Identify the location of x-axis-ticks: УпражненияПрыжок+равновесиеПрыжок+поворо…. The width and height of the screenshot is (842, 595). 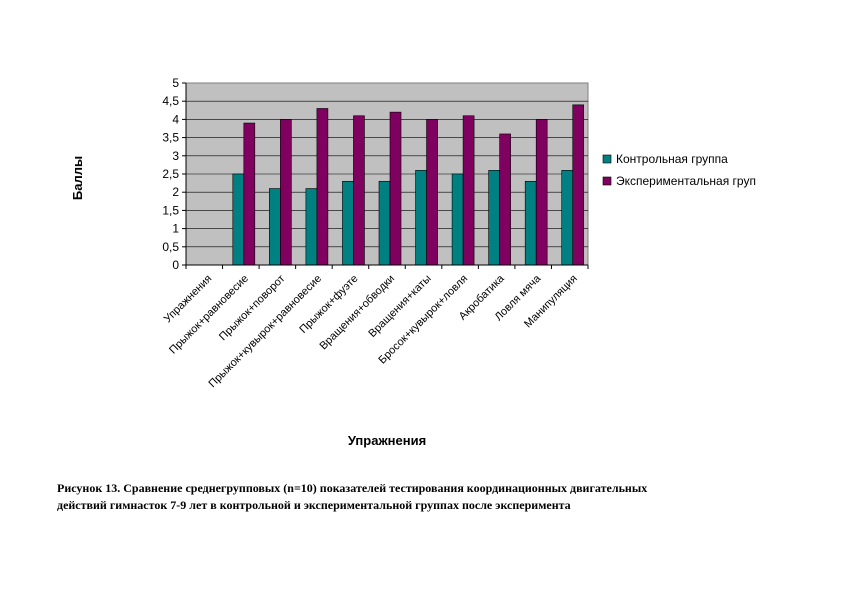
(375, 327).